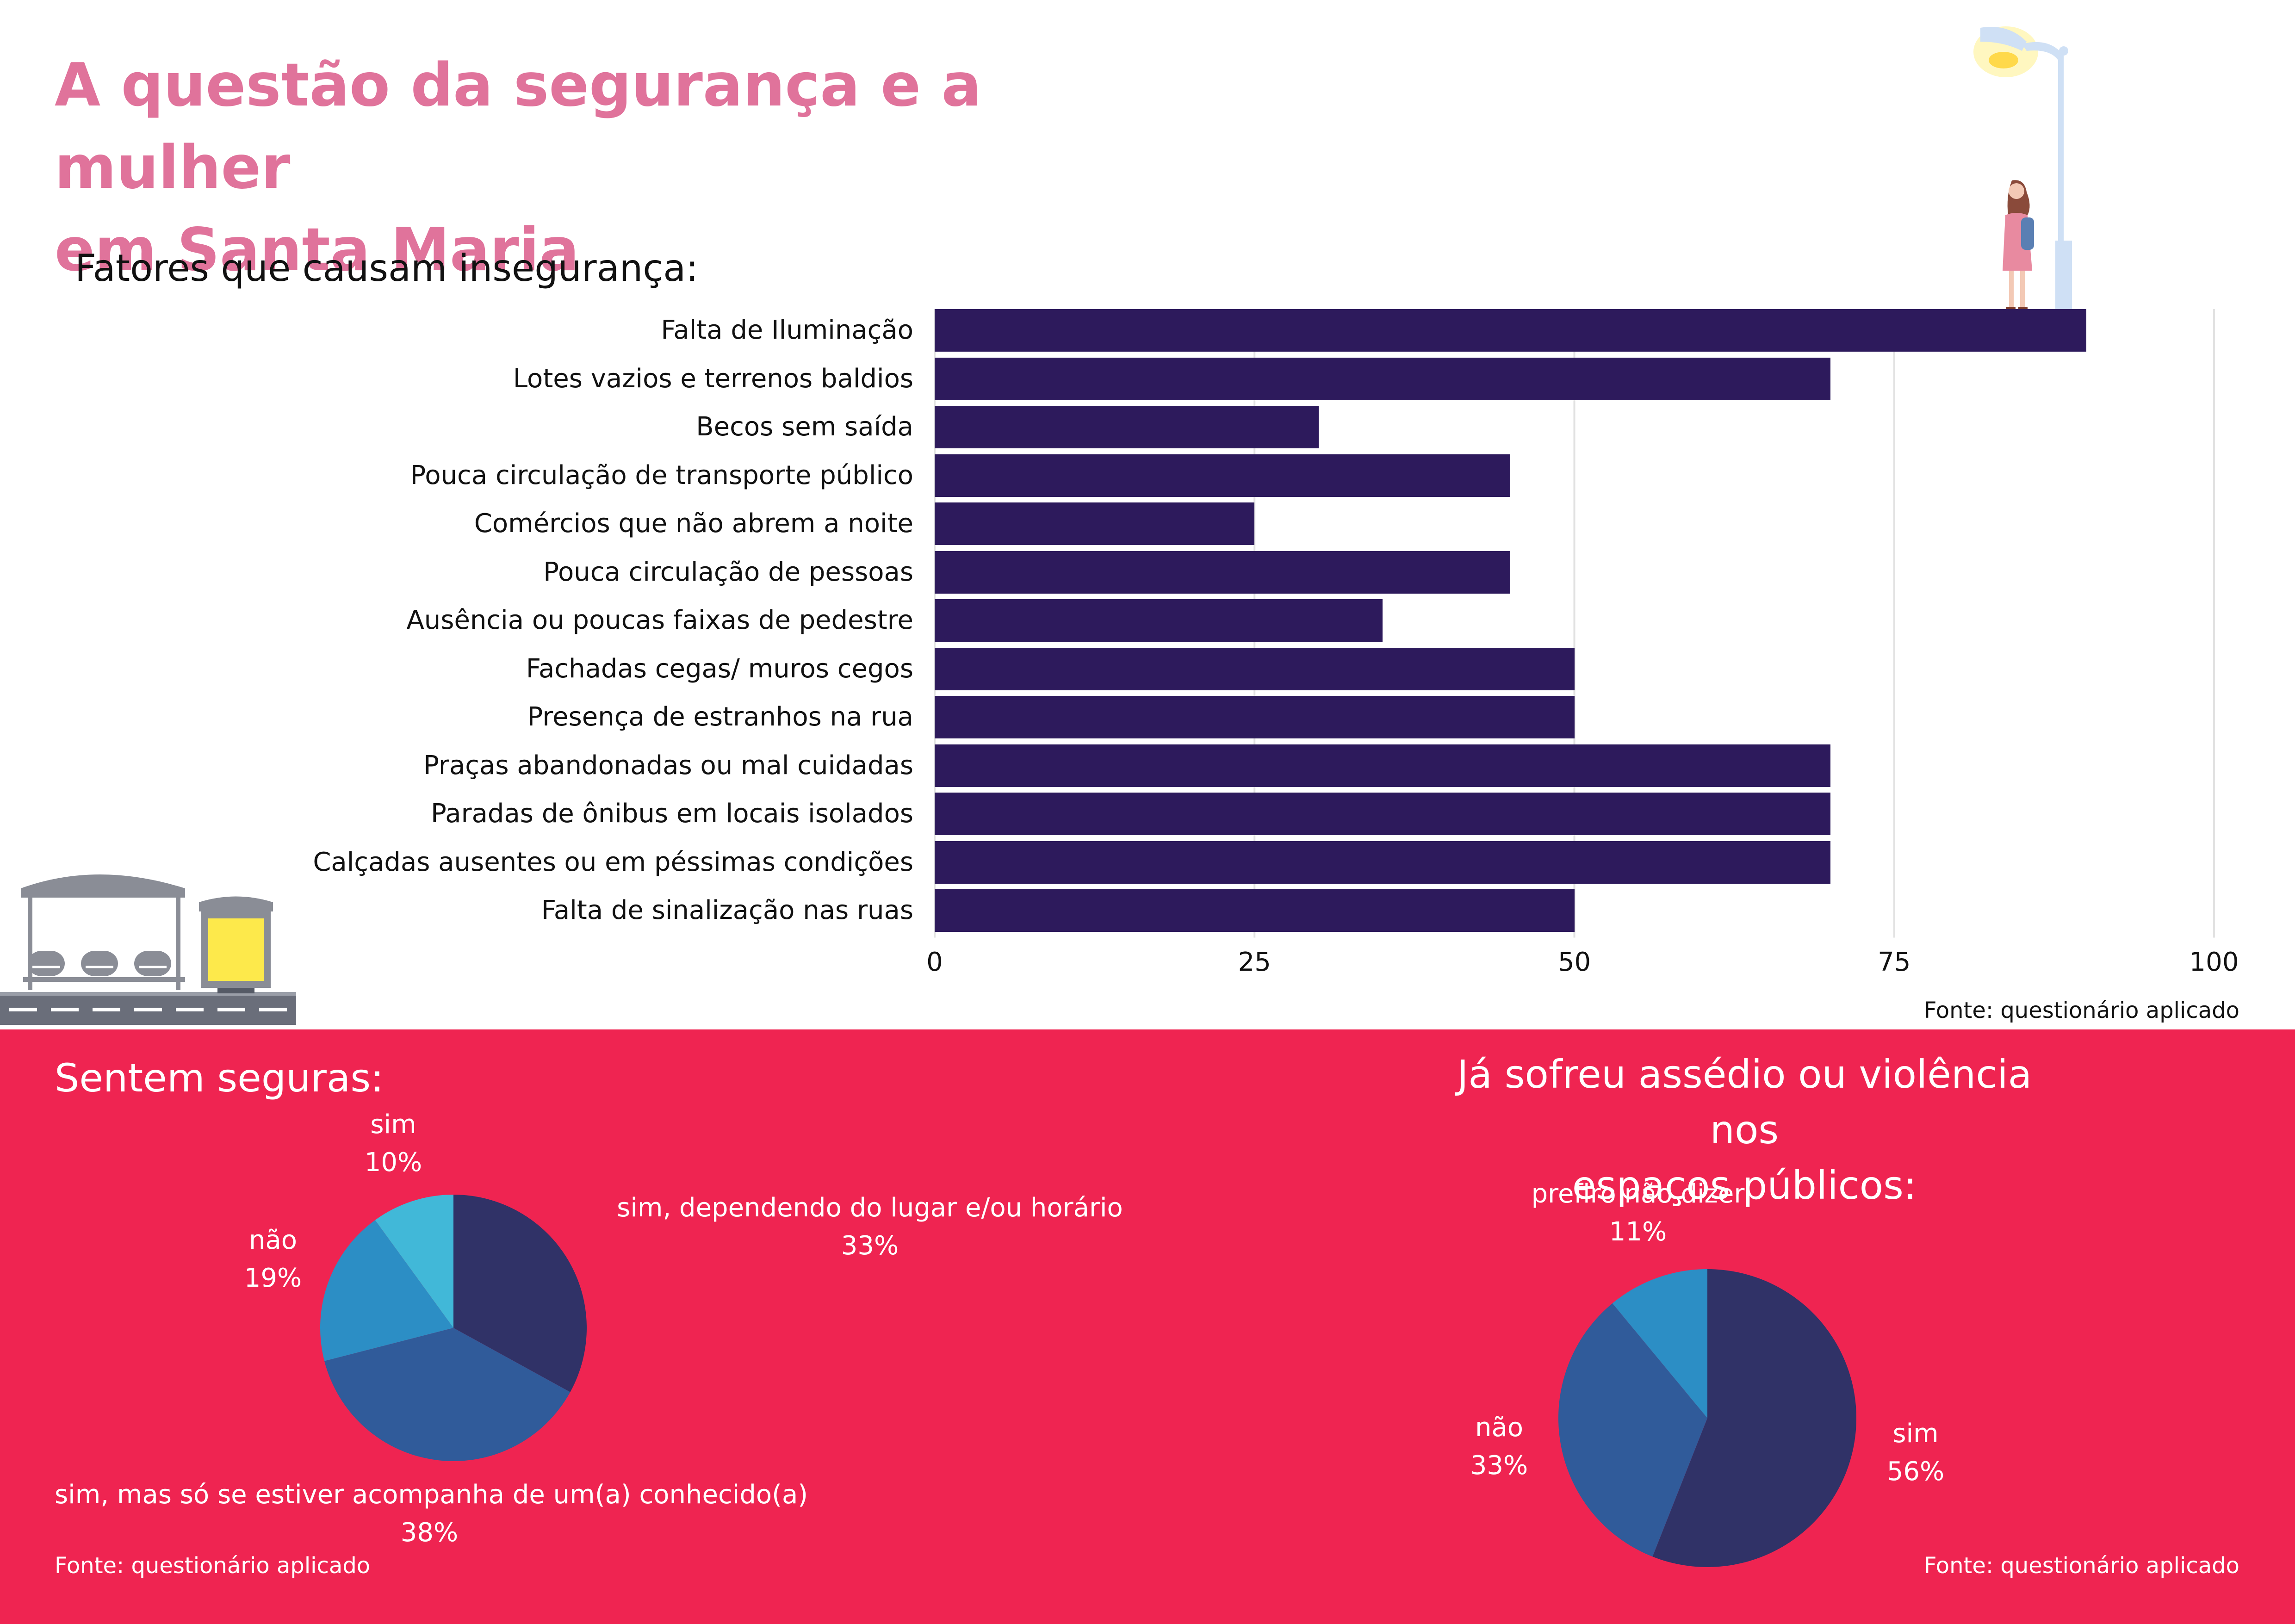 The width and height of the screenshot is (2295, 1624). Describe the element at coordinates (2081, 1566) in the screenshot. I see `right-pie-source: Fonte: questionário aplicado` at that location.